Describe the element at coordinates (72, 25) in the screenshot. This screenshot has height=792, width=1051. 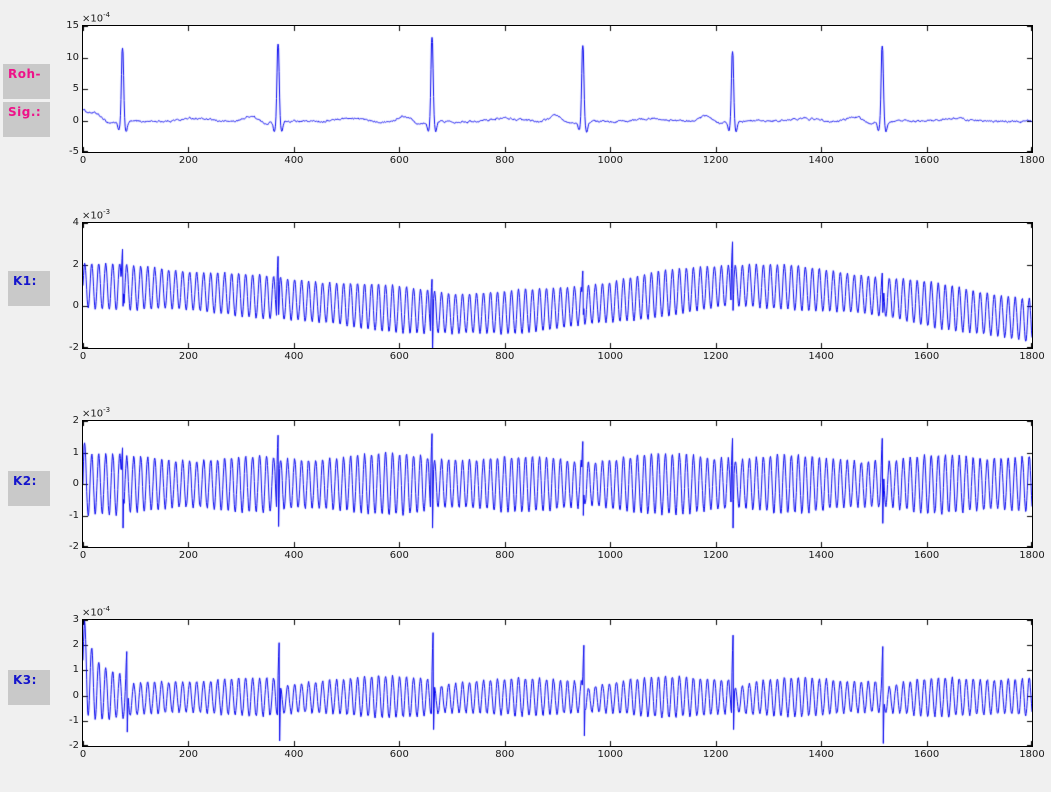
I see `y-tick-label: 15` at that location.